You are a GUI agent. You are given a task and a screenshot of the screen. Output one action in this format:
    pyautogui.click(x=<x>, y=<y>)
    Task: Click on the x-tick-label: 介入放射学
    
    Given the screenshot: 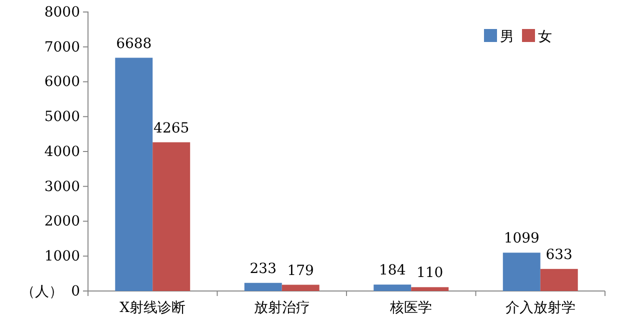 What is the action you would take?
    pyautogui.click(x=540, y=308)
    